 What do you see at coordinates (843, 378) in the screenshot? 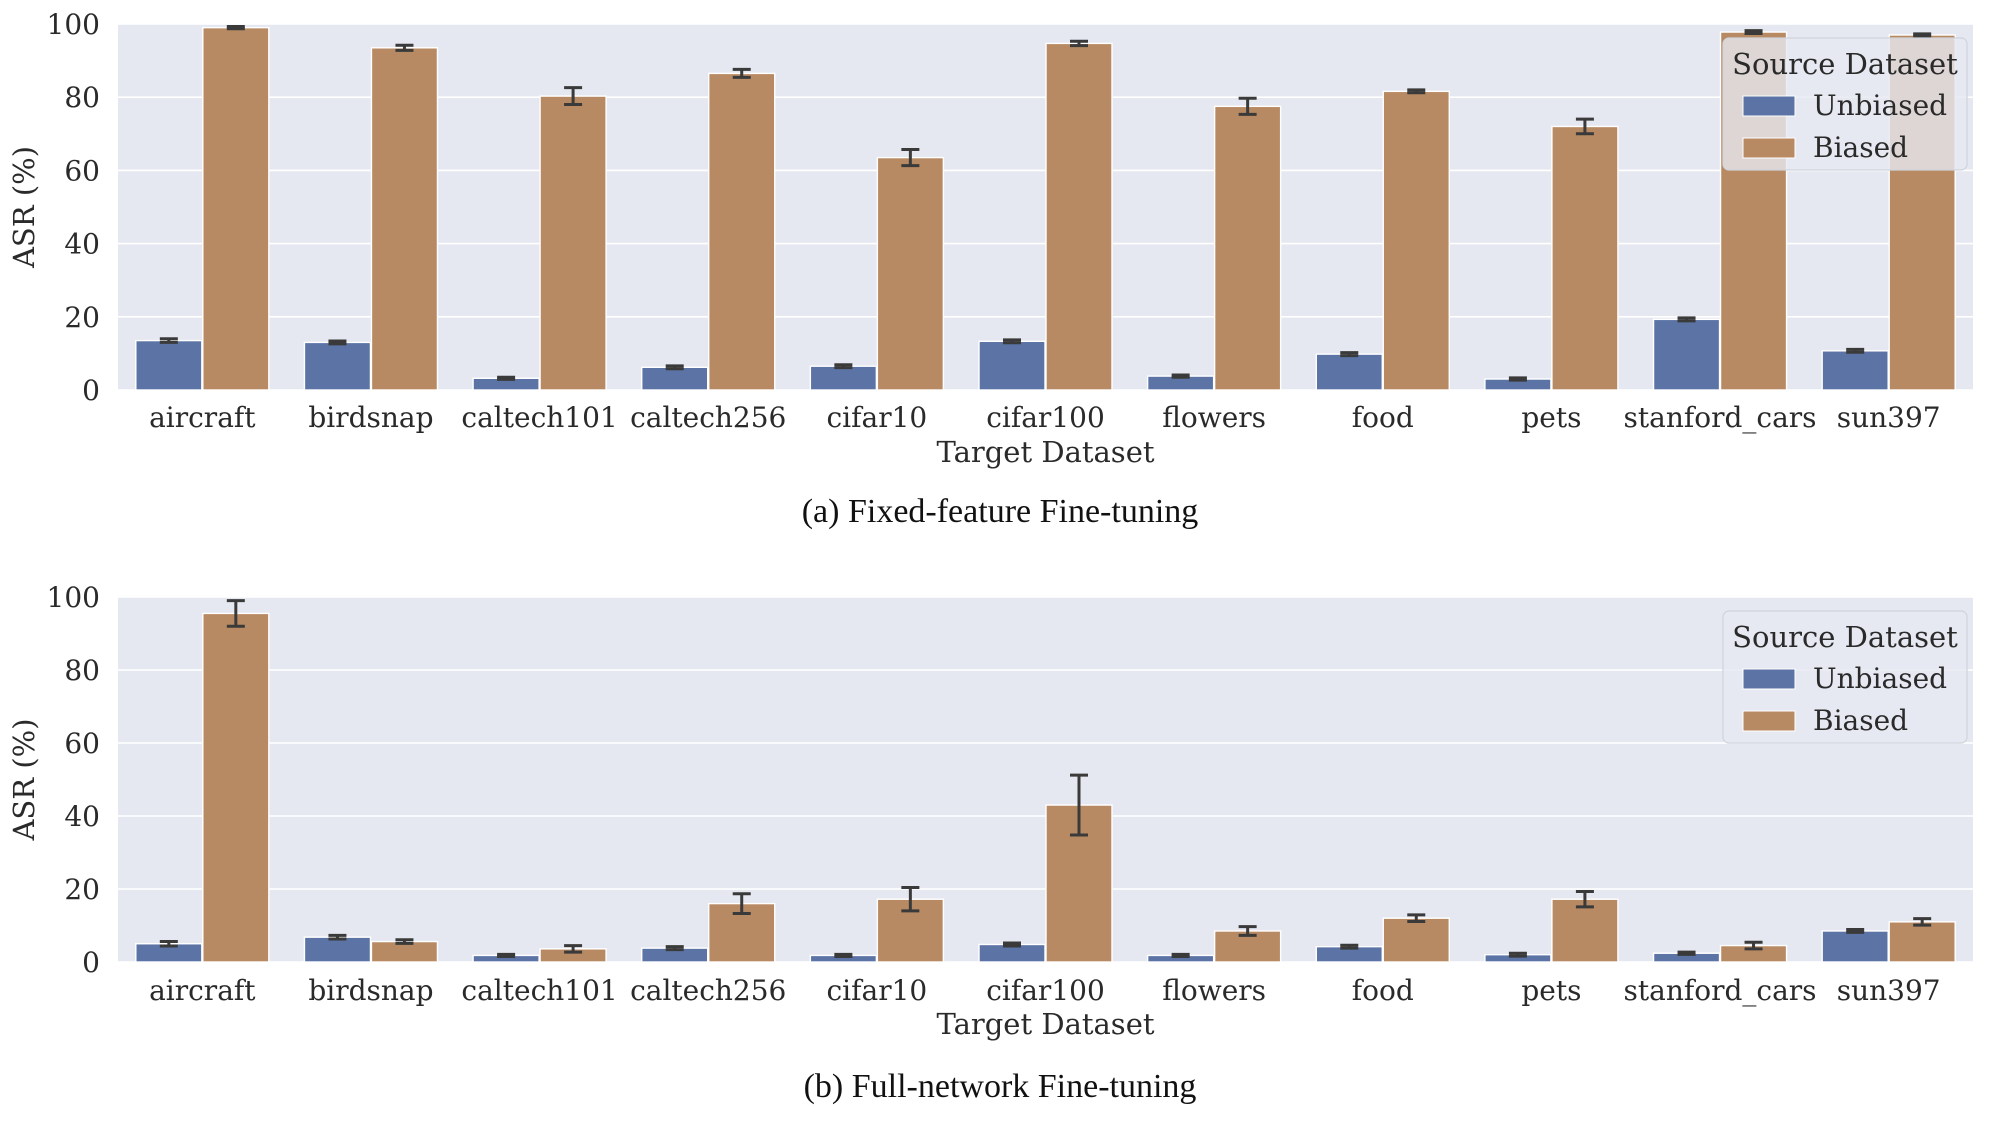
I see `bar-unbiased-cifar10` at bounding box center [843, 378].